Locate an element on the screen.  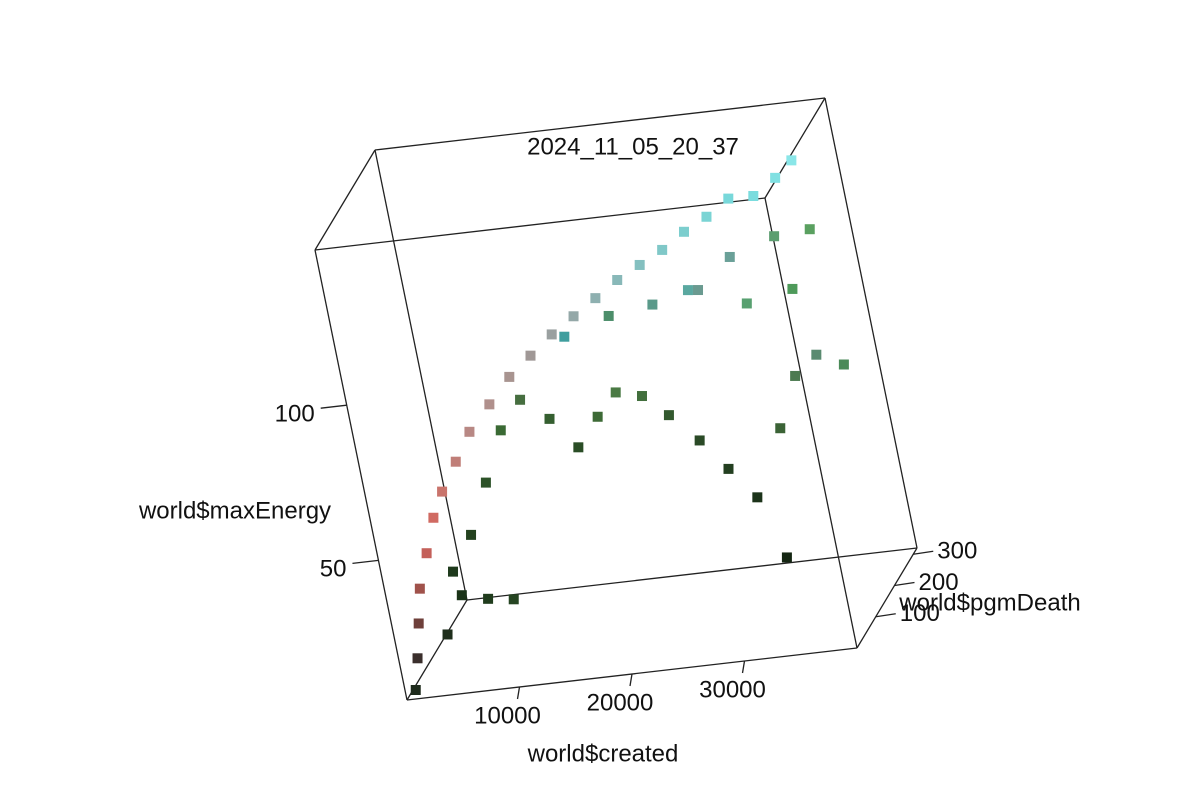
y-axis-label: world$pgmDeath is located at coordinates (989, 602).